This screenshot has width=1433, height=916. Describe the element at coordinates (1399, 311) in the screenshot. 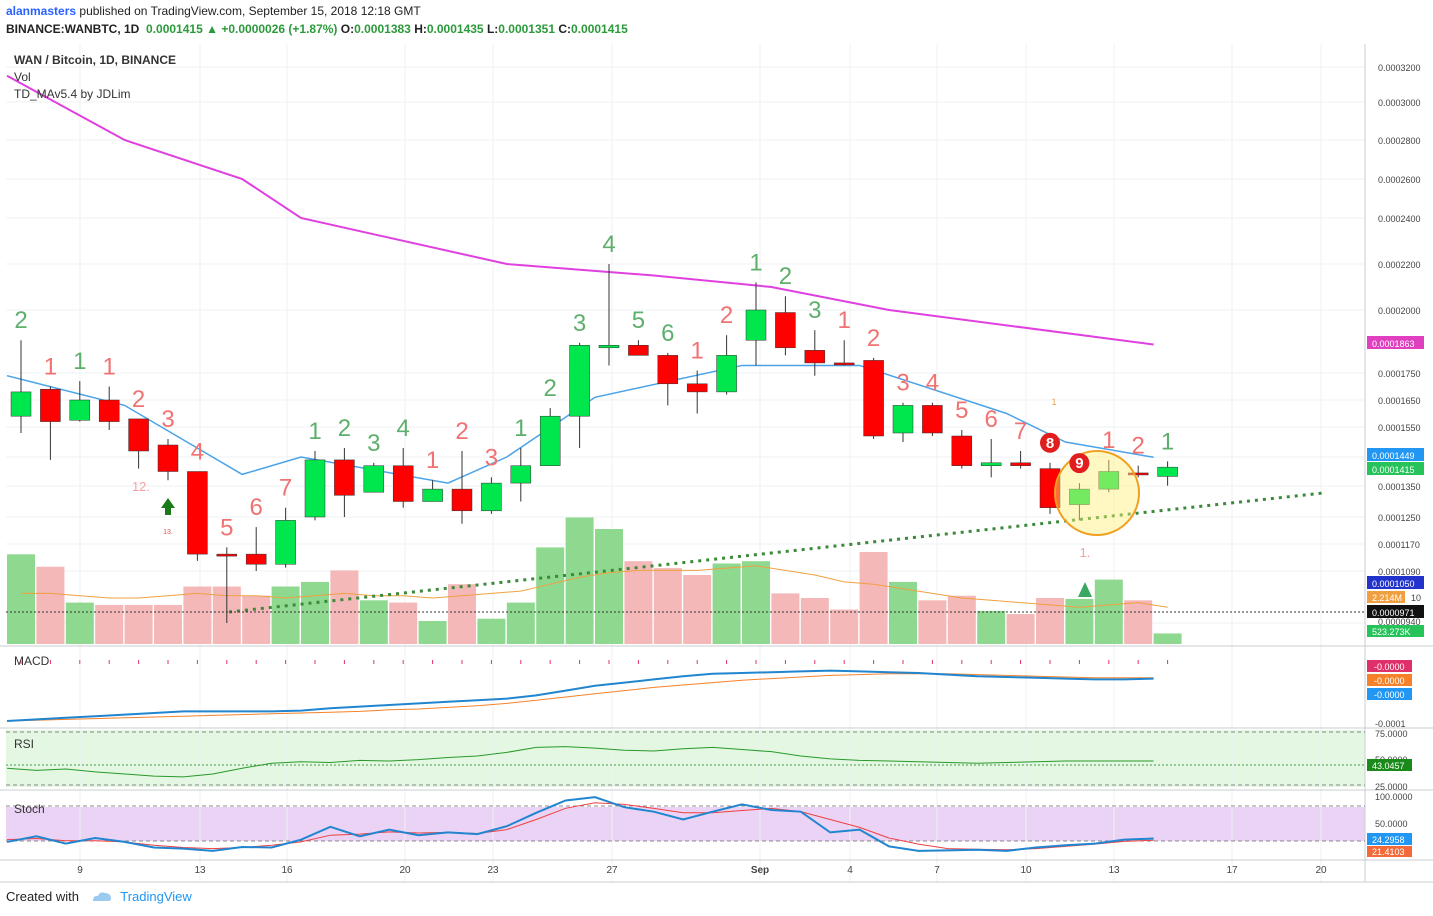

I see `price-tick-label: 0.0002000` at that location.